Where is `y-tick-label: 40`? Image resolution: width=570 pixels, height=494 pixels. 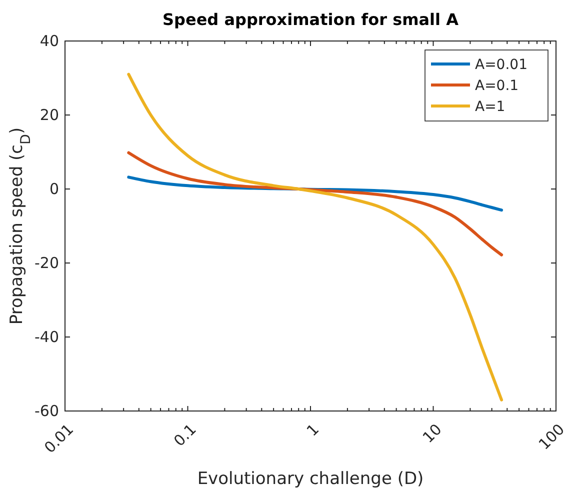
y-tick-label: 40 is located at coordinates (49, 41).